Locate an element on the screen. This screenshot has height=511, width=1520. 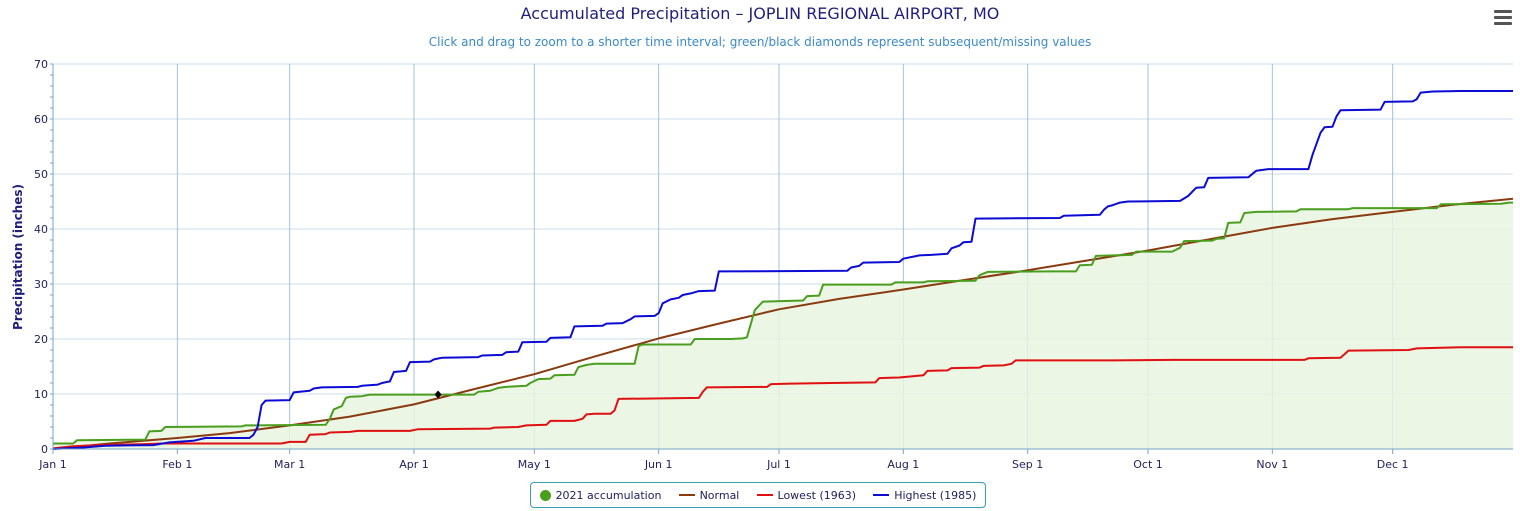
hamburger-menu-icon is located at coordinates (1503, 18).